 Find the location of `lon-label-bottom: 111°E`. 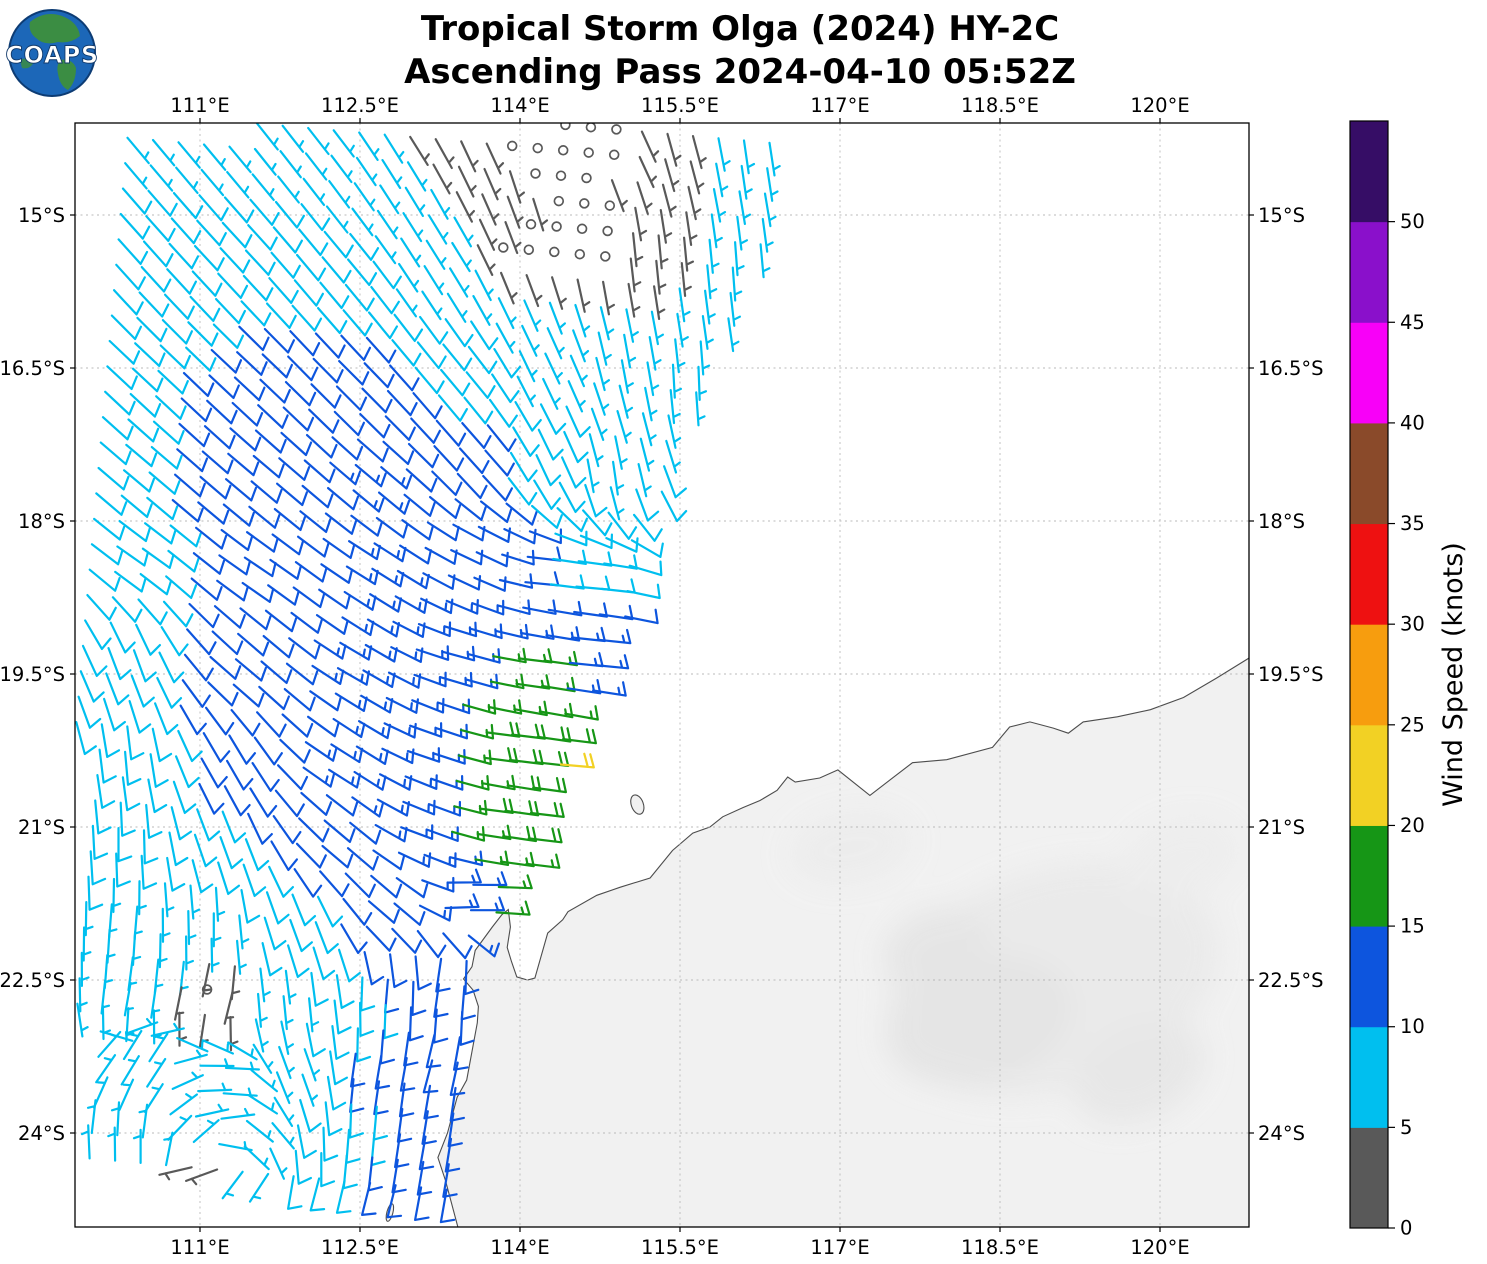

lon-label-bottom: 111°E is located at coordinates (199, 1247).